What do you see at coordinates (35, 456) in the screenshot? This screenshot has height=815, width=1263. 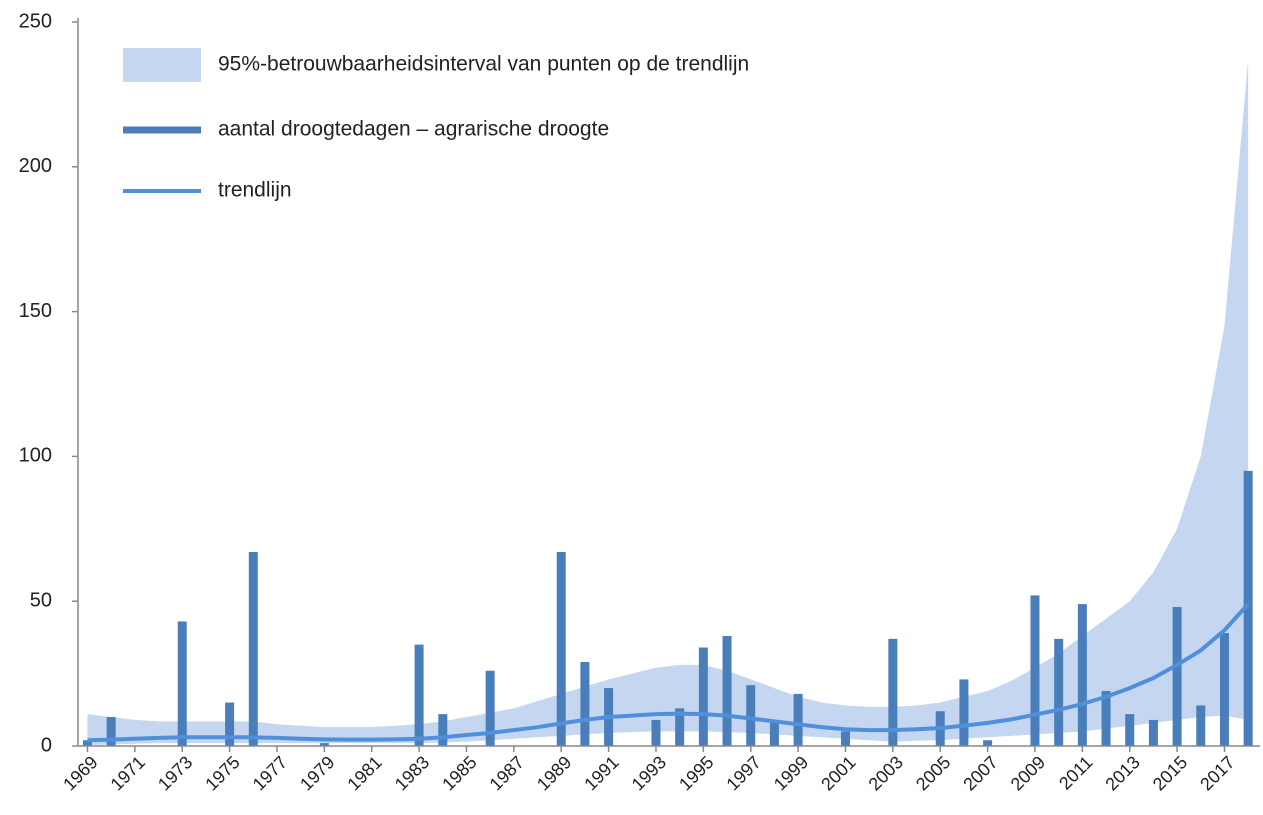 I see `y-tick-label: 100` at bounding box center [35, 456].